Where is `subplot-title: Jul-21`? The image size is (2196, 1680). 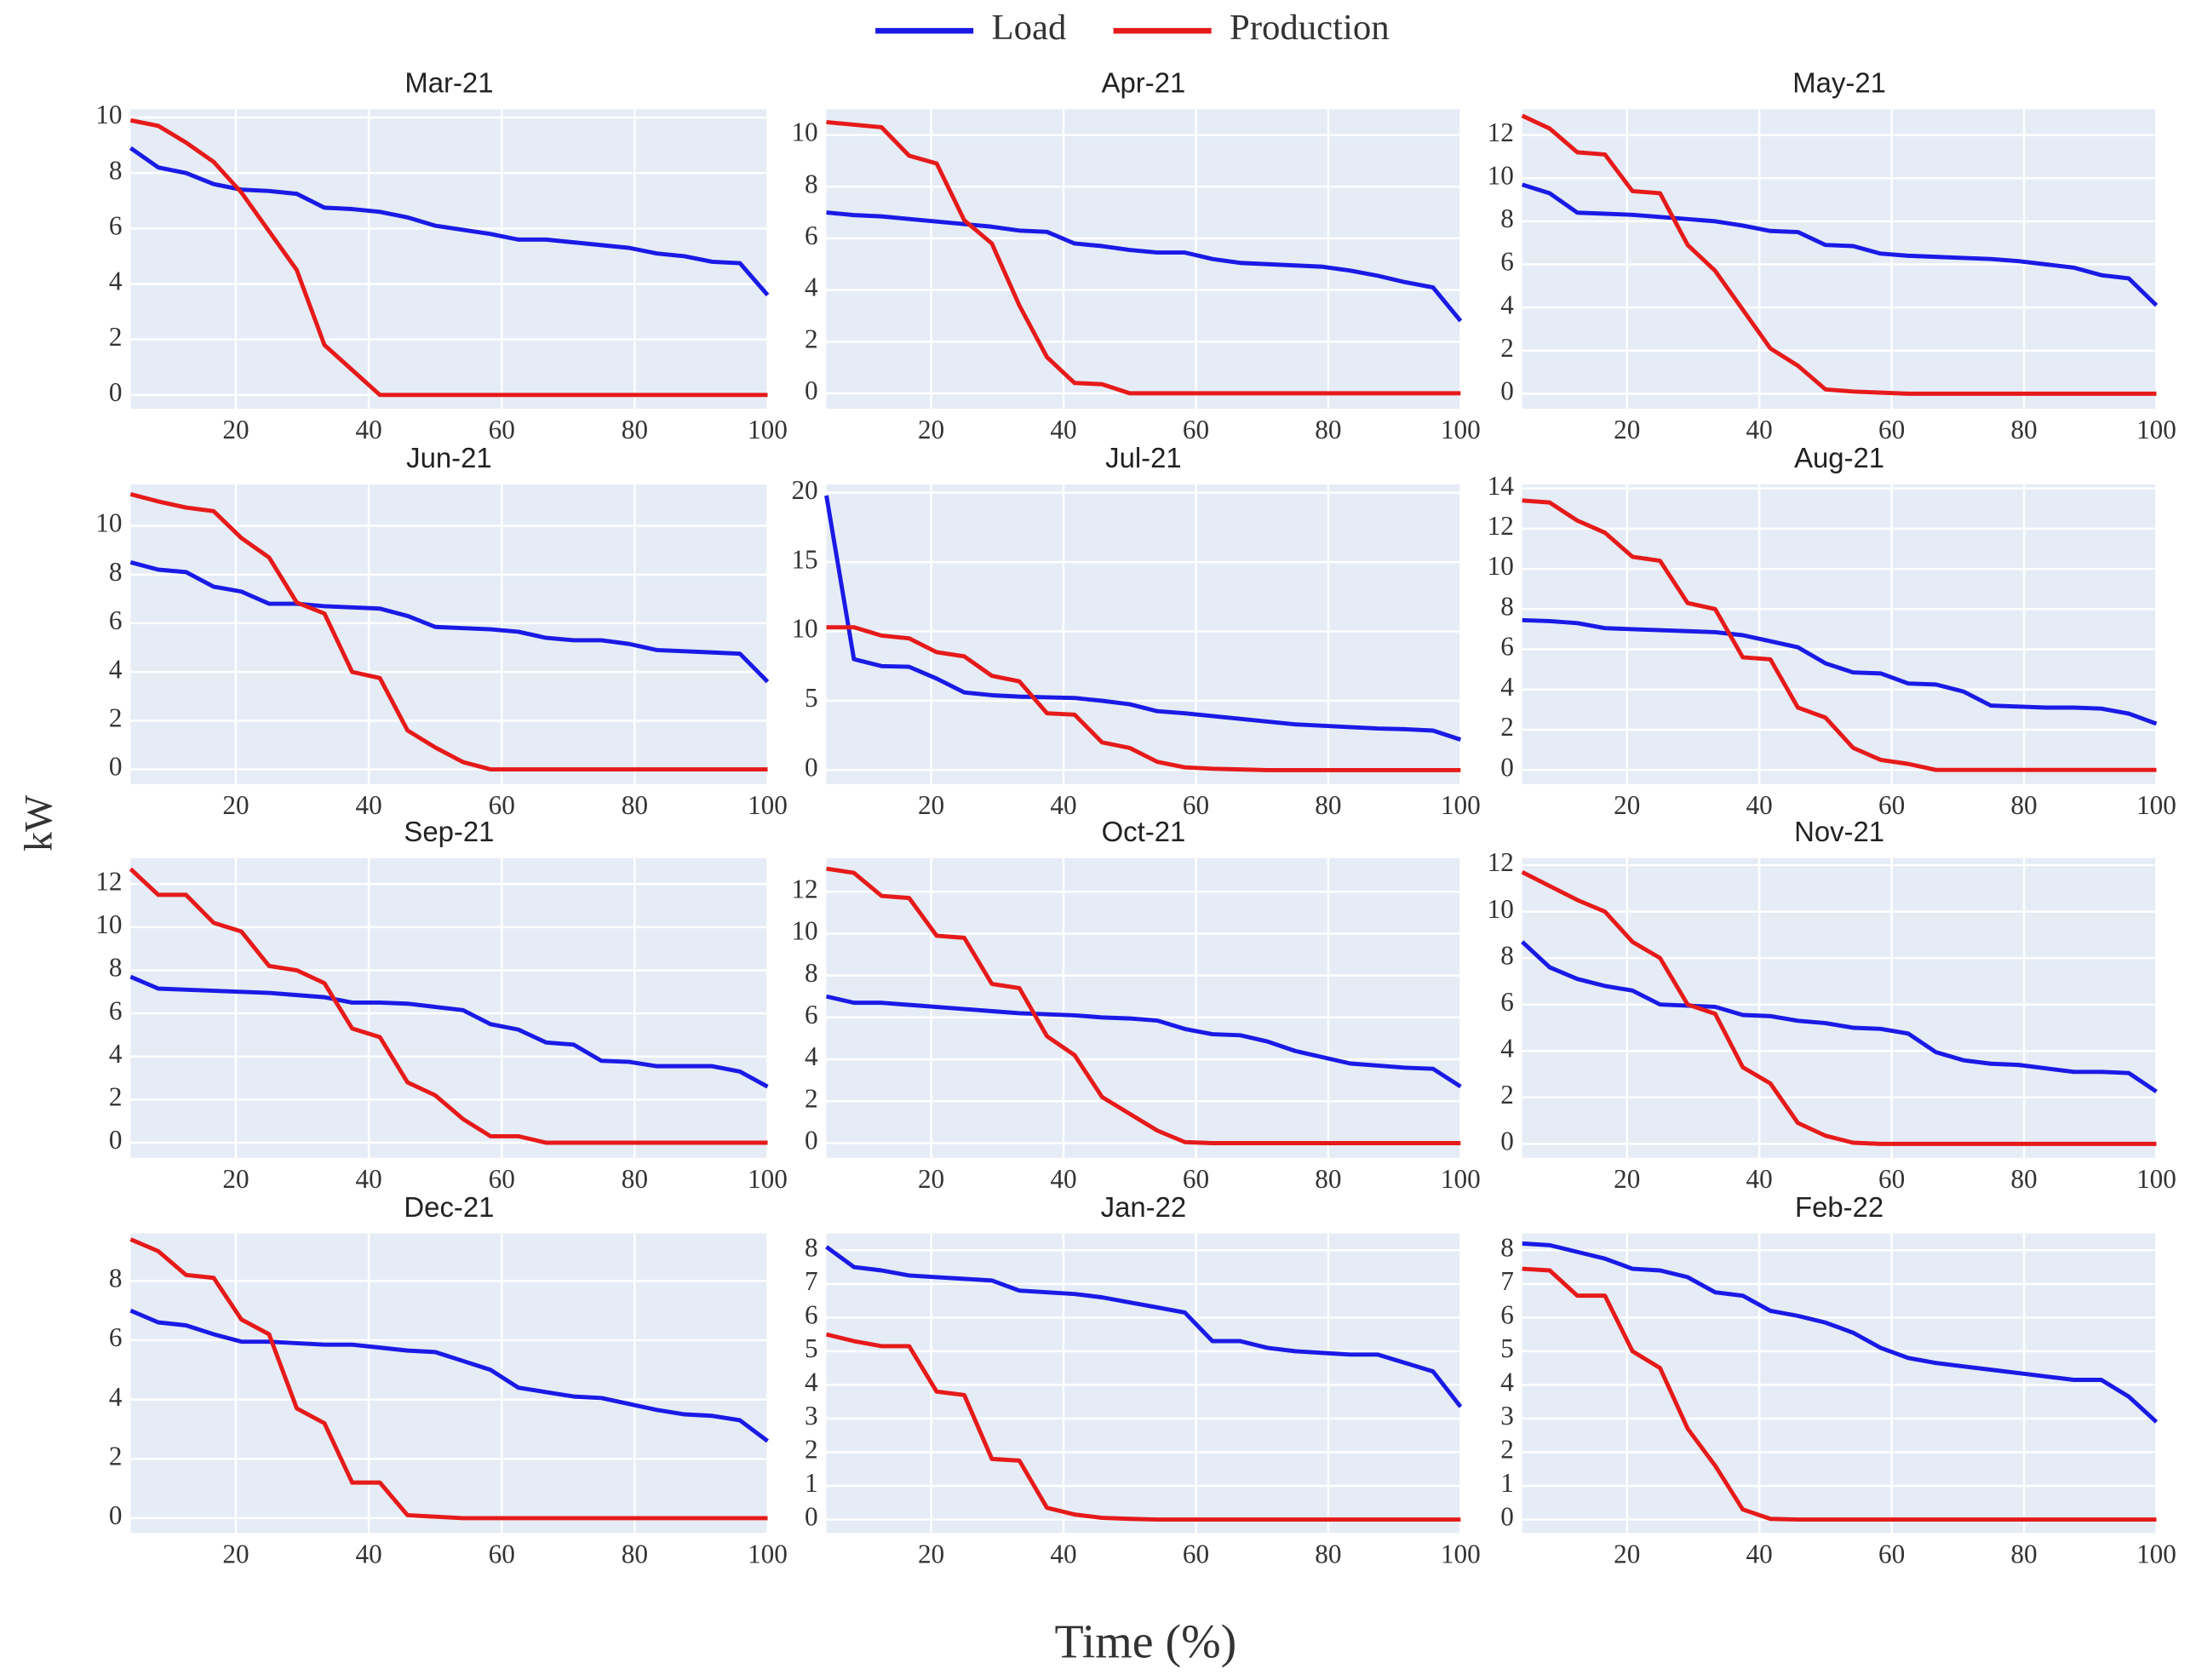 subplot-title: Jul-21 is located at coordinates (1143, 457).